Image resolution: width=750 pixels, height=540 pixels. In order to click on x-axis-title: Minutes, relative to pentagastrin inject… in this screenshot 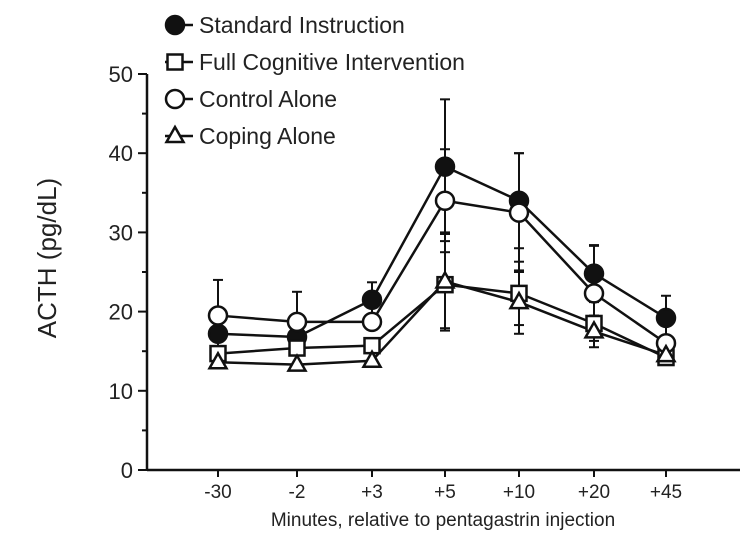, I will do `click(443, 520)`.